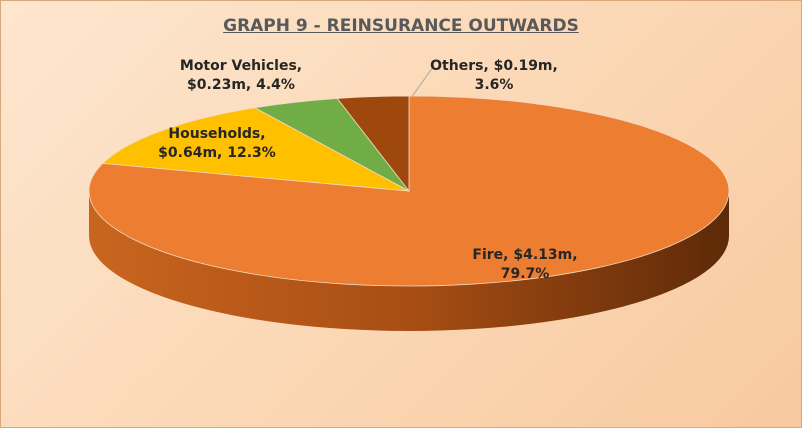  I want to click on label-part: Households, so click(216, 134).